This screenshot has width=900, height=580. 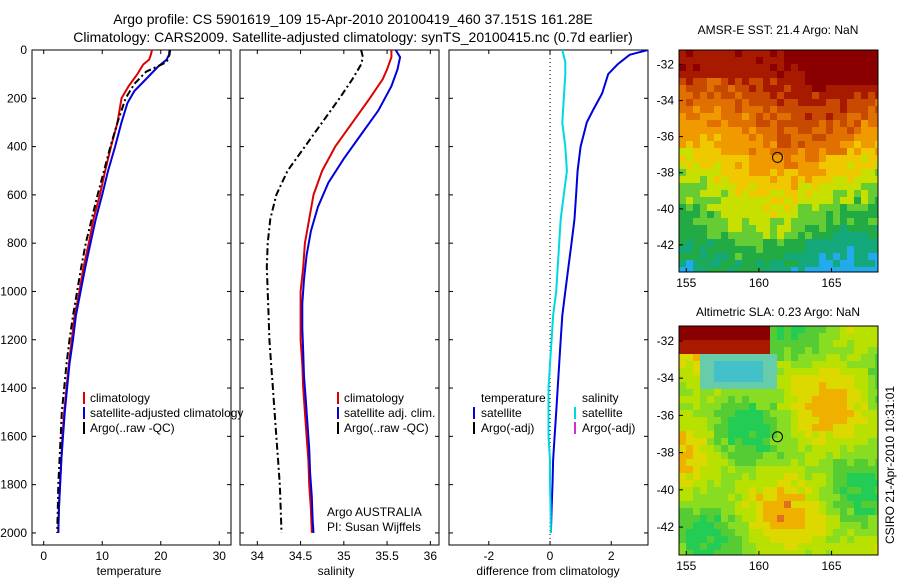 I want to click on sla-lat-tick-label: -42, so click(x=666, y=527).